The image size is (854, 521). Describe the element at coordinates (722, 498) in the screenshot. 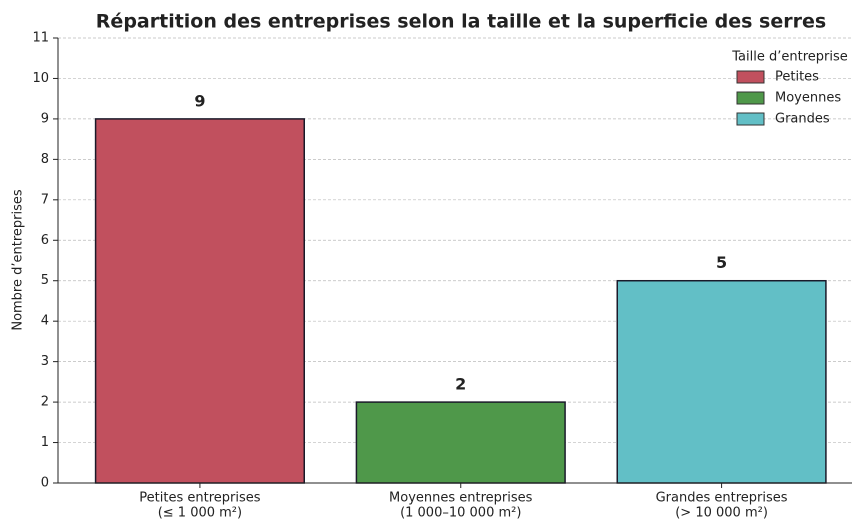

I see `x-tick-label: Grandes entreprises` at that location.